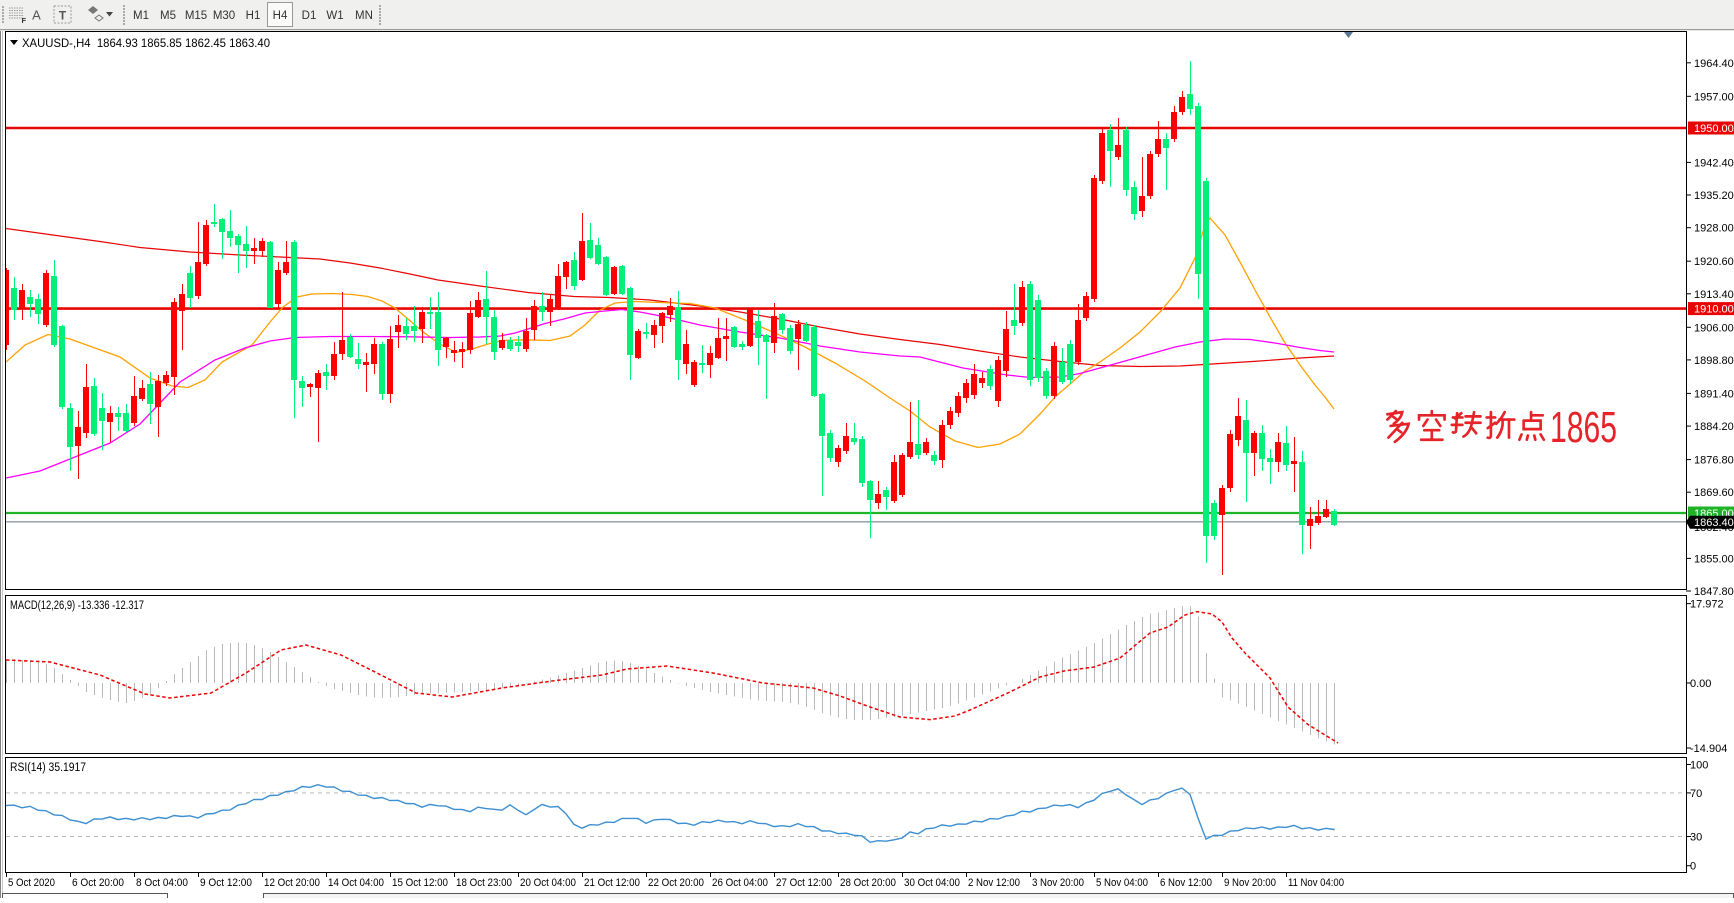  Describe the element at coordinates (1186, 883) in the screenshot. I see `svg-text: 6 Nov 12:00` at that location.